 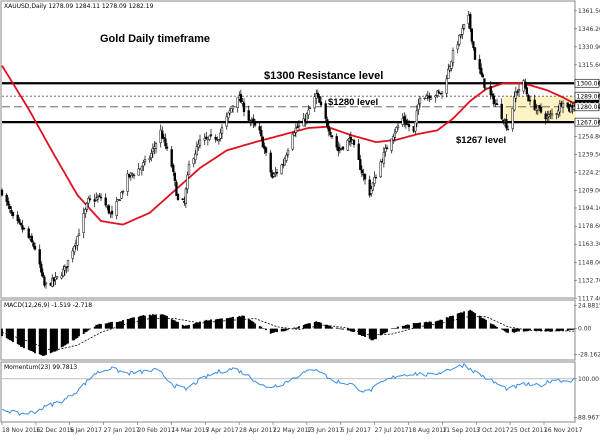 What do you see at coordinates (588, 122) in the screenshot?
I see `price-tag-text: 1267.00` at bounding box center [588, 122].